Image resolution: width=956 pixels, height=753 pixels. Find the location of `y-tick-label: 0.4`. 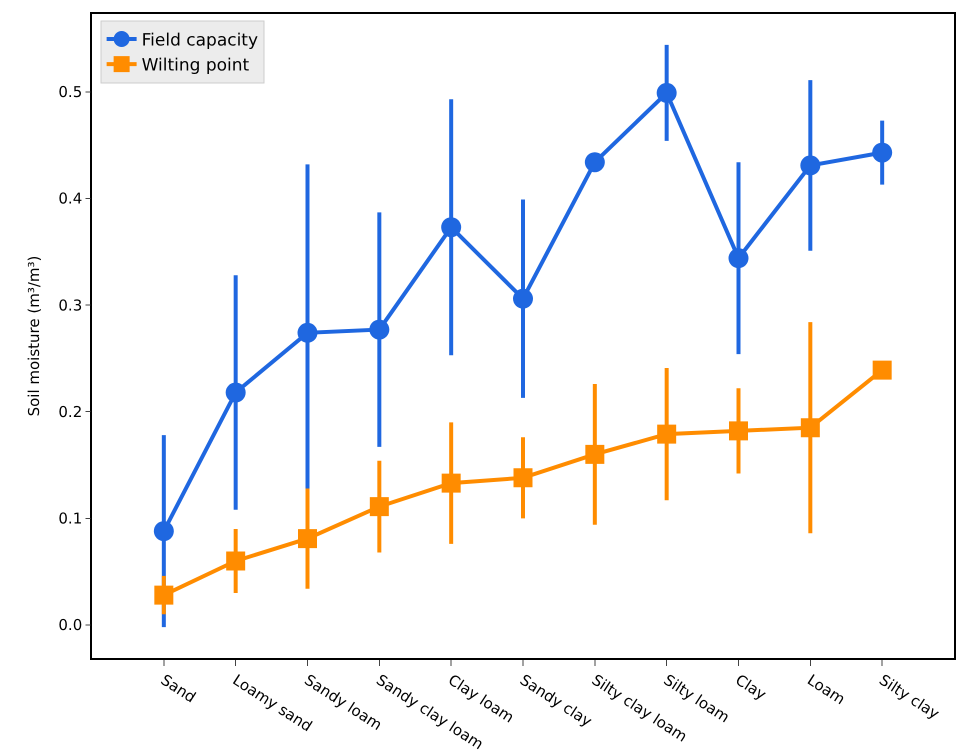

y-tick-label: 0.4 is located at coordinates (70, 199).